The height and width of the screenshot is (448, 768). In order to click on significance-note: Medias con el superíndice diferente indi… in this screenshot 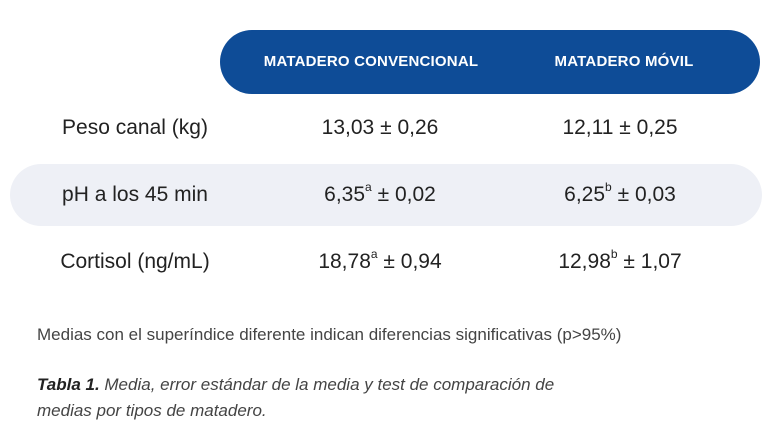, I will do `click(329, 334)`.